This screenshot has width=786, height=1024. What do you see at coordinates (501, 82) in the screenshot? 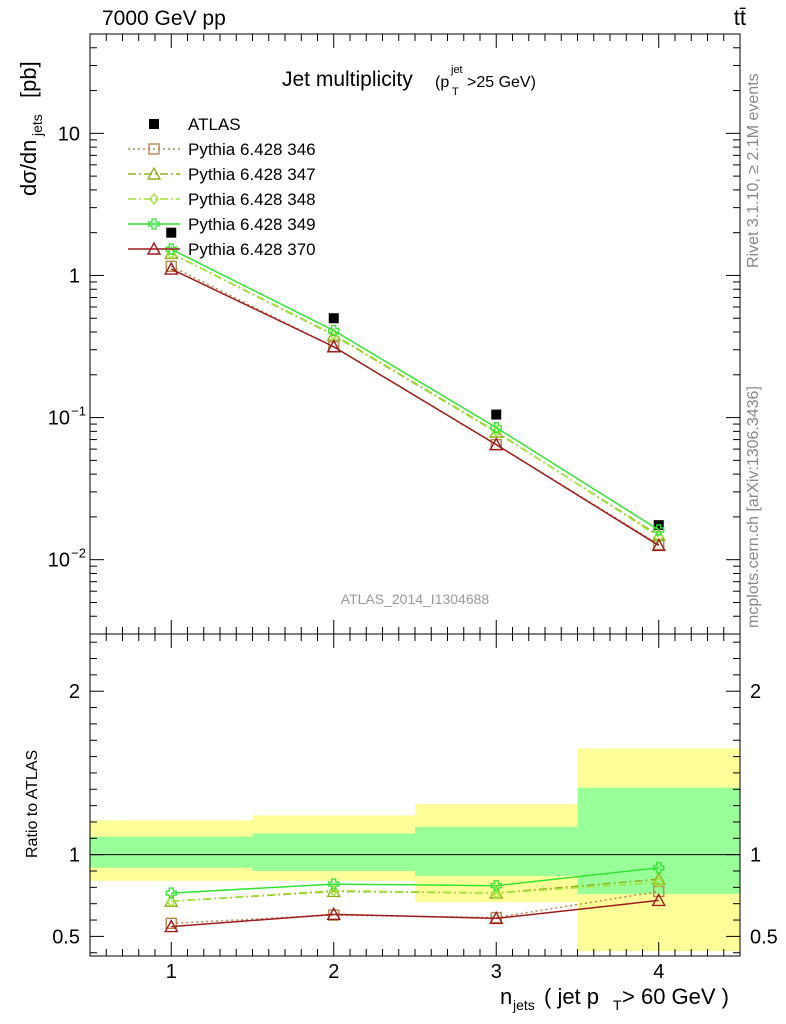
I see `title-cut-value: >25 GeV)` at bounding box center [501, 82].